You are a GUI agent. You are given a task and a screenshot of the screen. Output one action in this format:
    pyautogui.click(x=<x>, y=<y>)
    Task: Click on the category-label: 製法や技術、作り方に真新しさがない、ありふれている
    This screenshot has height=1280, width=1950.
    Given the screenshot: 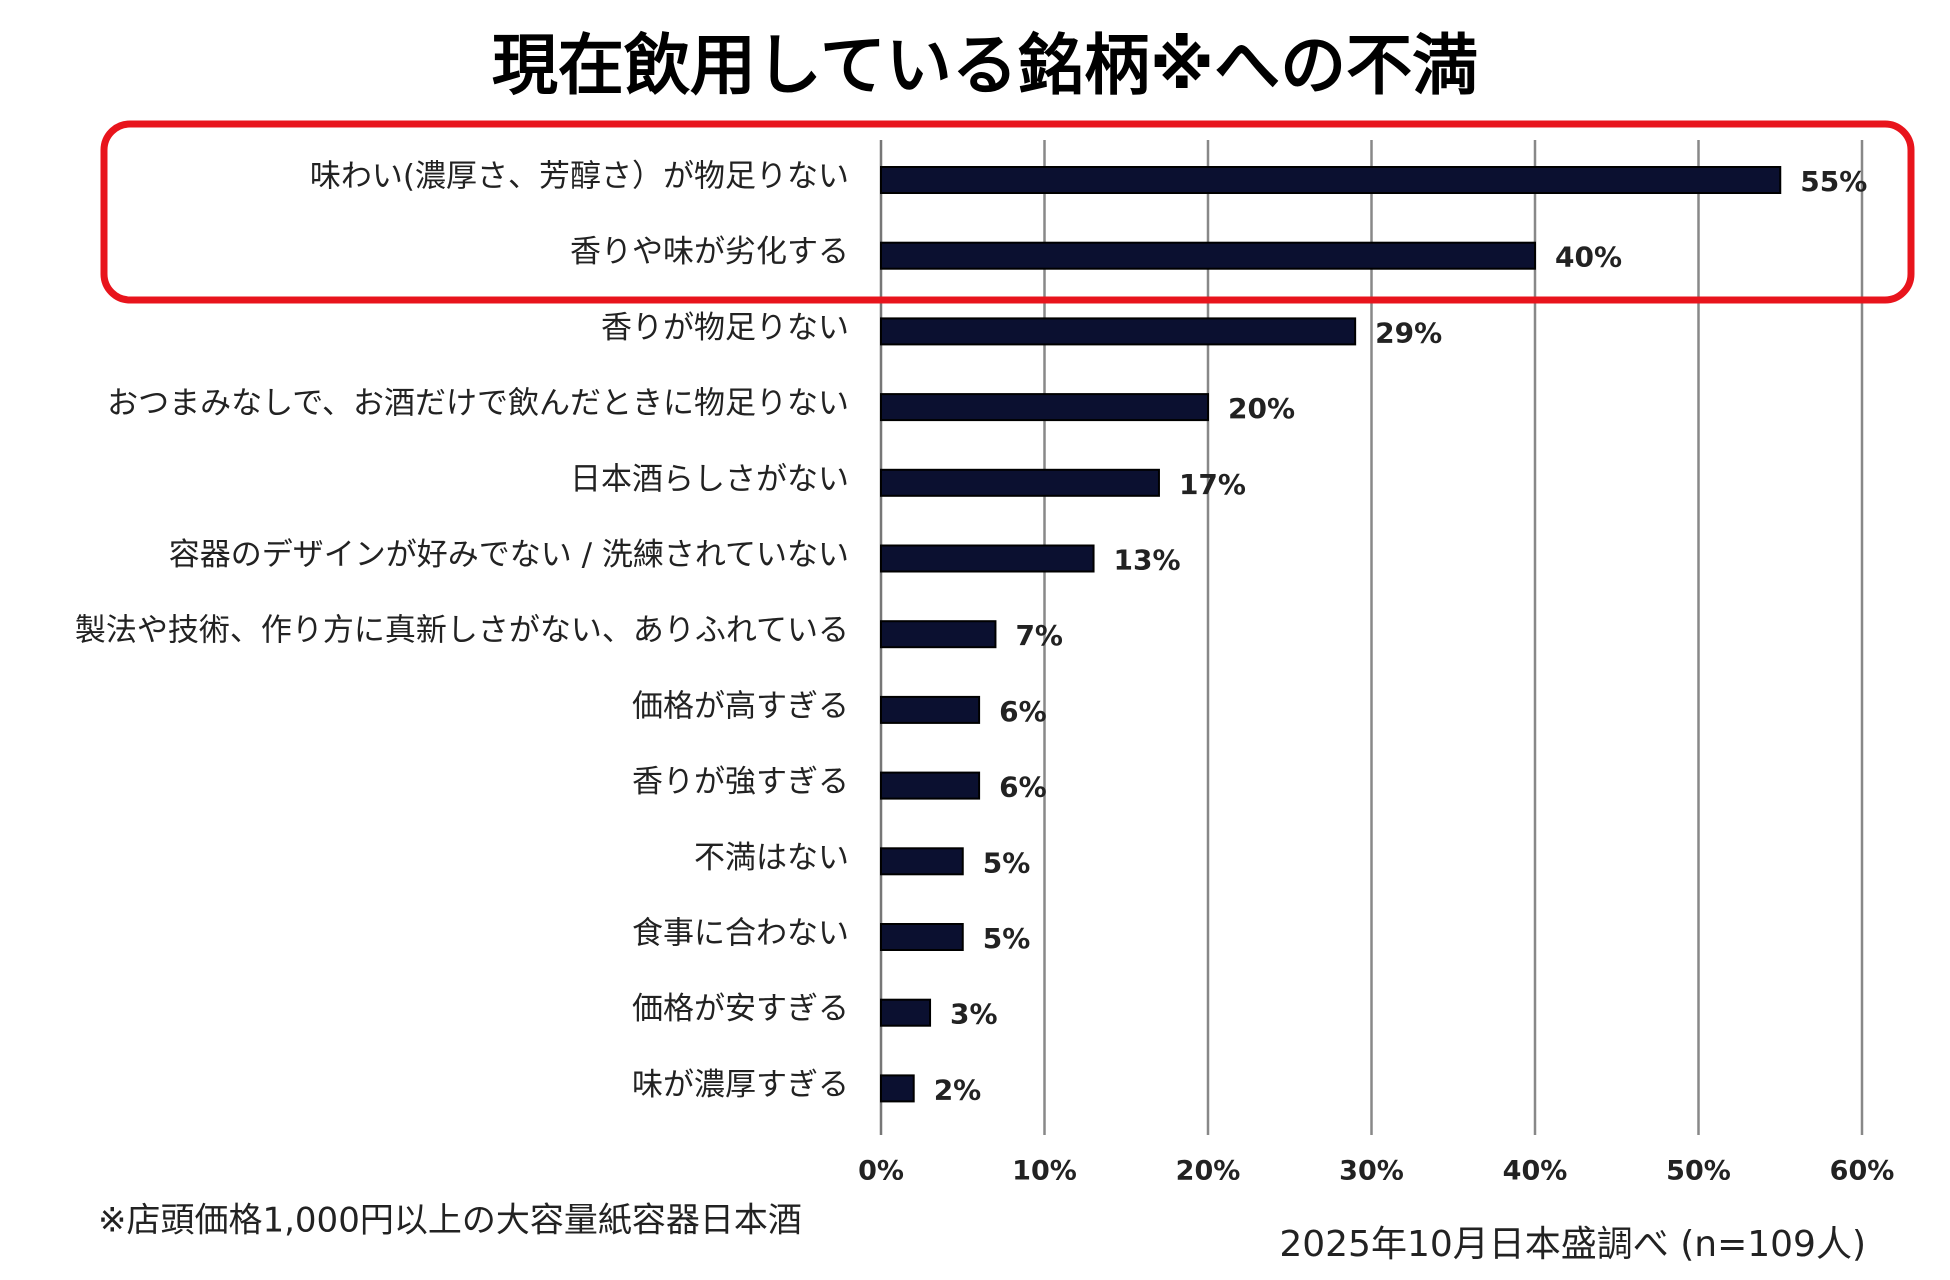 What is the action you would take?
    pyautogui.click(x=462, y=631)
    